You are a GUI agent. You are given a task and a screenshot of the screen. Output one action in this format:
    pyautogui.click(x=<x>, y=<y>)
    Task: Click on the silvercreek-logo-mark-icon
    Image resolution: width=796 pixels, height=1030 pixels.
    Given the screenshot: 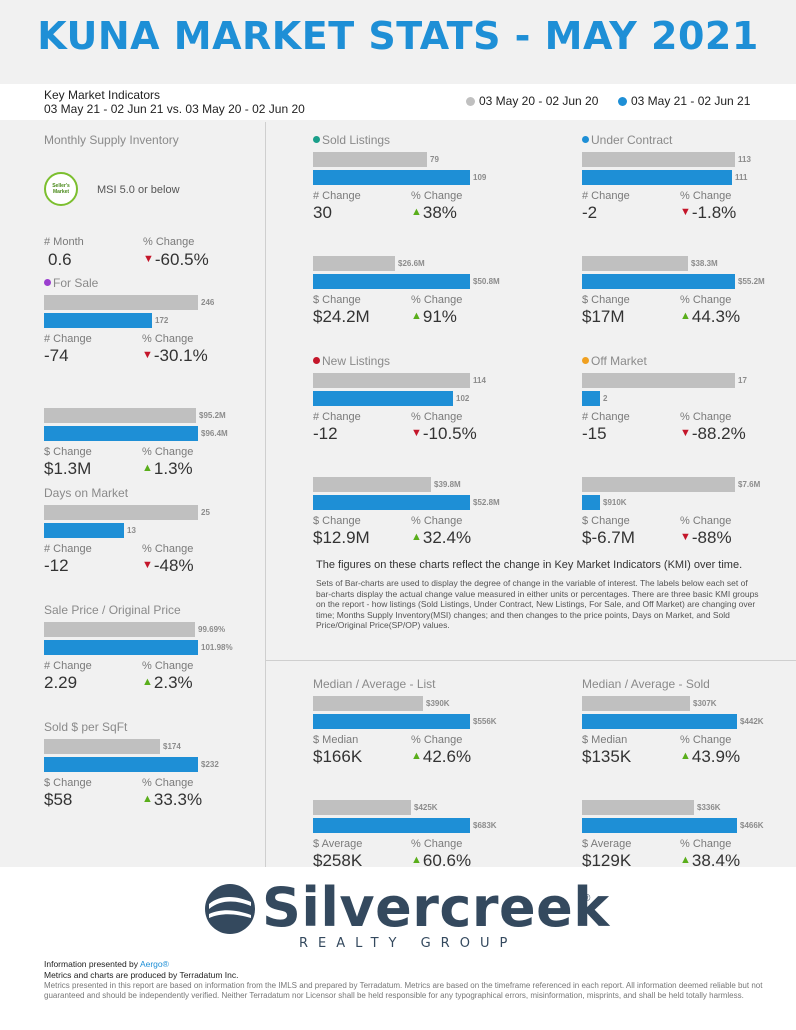 What is the action you would take?
    pyautogui.click(x=230, y=909)
    